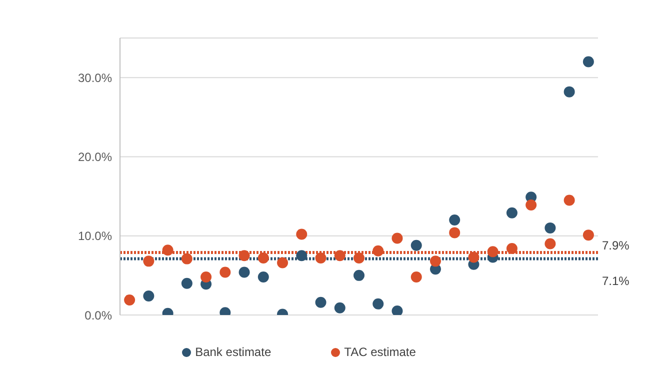 The image size is (672, 369). Describe the element at coordinates (616, 281) in the screenshot. I see `ref-line-label: 7.1%` at that location.